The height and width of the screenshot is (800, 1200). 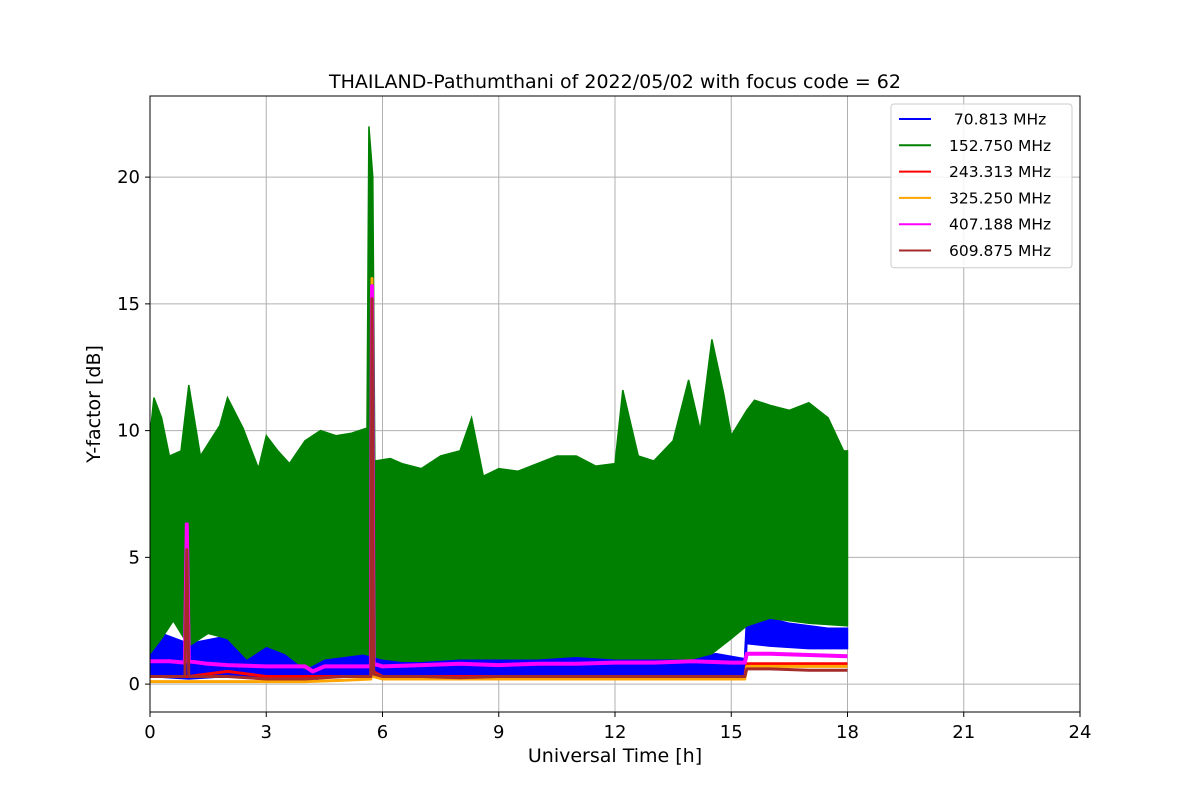 I want to click on x-tick-label: 9, so click(x=498, y=732).